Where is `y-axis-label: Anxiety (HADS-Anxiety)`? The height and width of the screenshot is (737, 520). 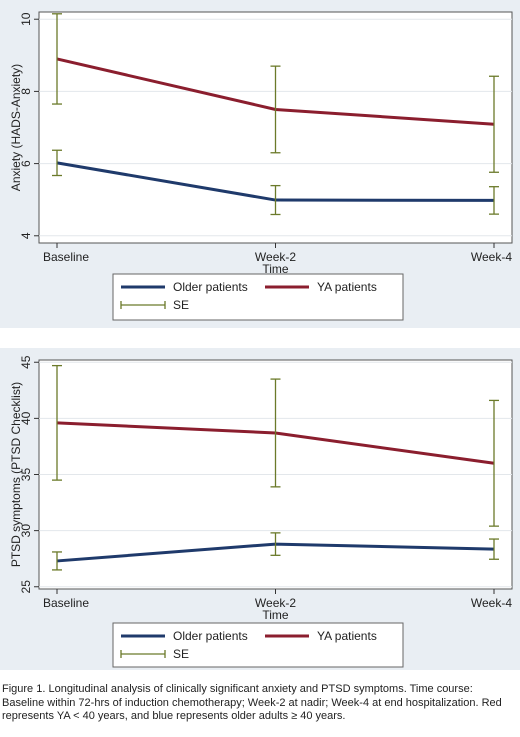
y-axis-label: Anxiety (HADS-Anxiety) is located at coordinates (16, 127).